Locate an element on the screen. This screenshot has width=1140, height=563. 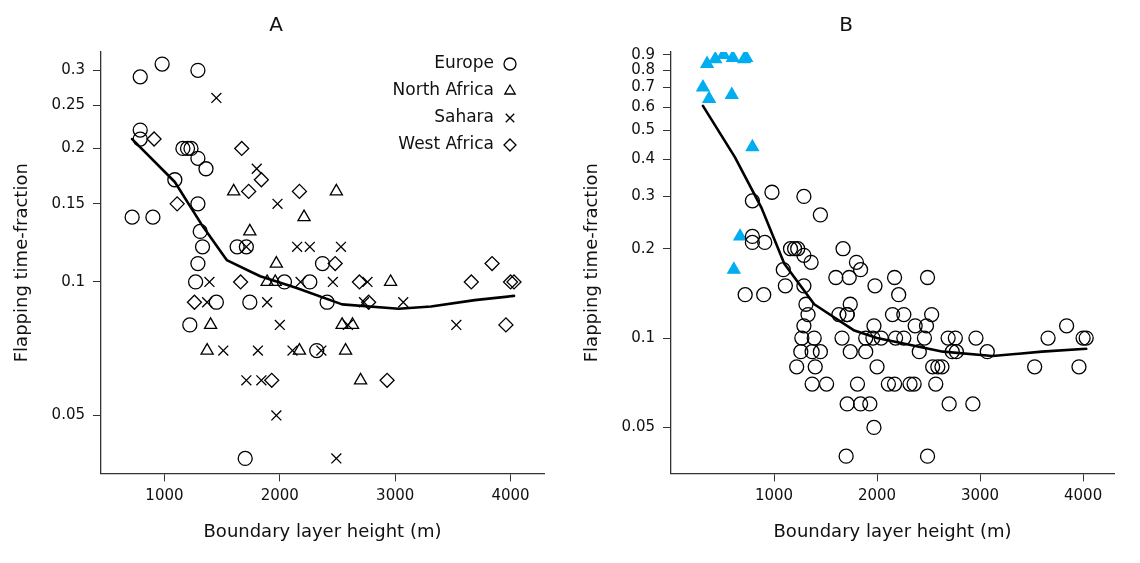
y-tick-label: 0.25 is located at coordinates (68, 104).